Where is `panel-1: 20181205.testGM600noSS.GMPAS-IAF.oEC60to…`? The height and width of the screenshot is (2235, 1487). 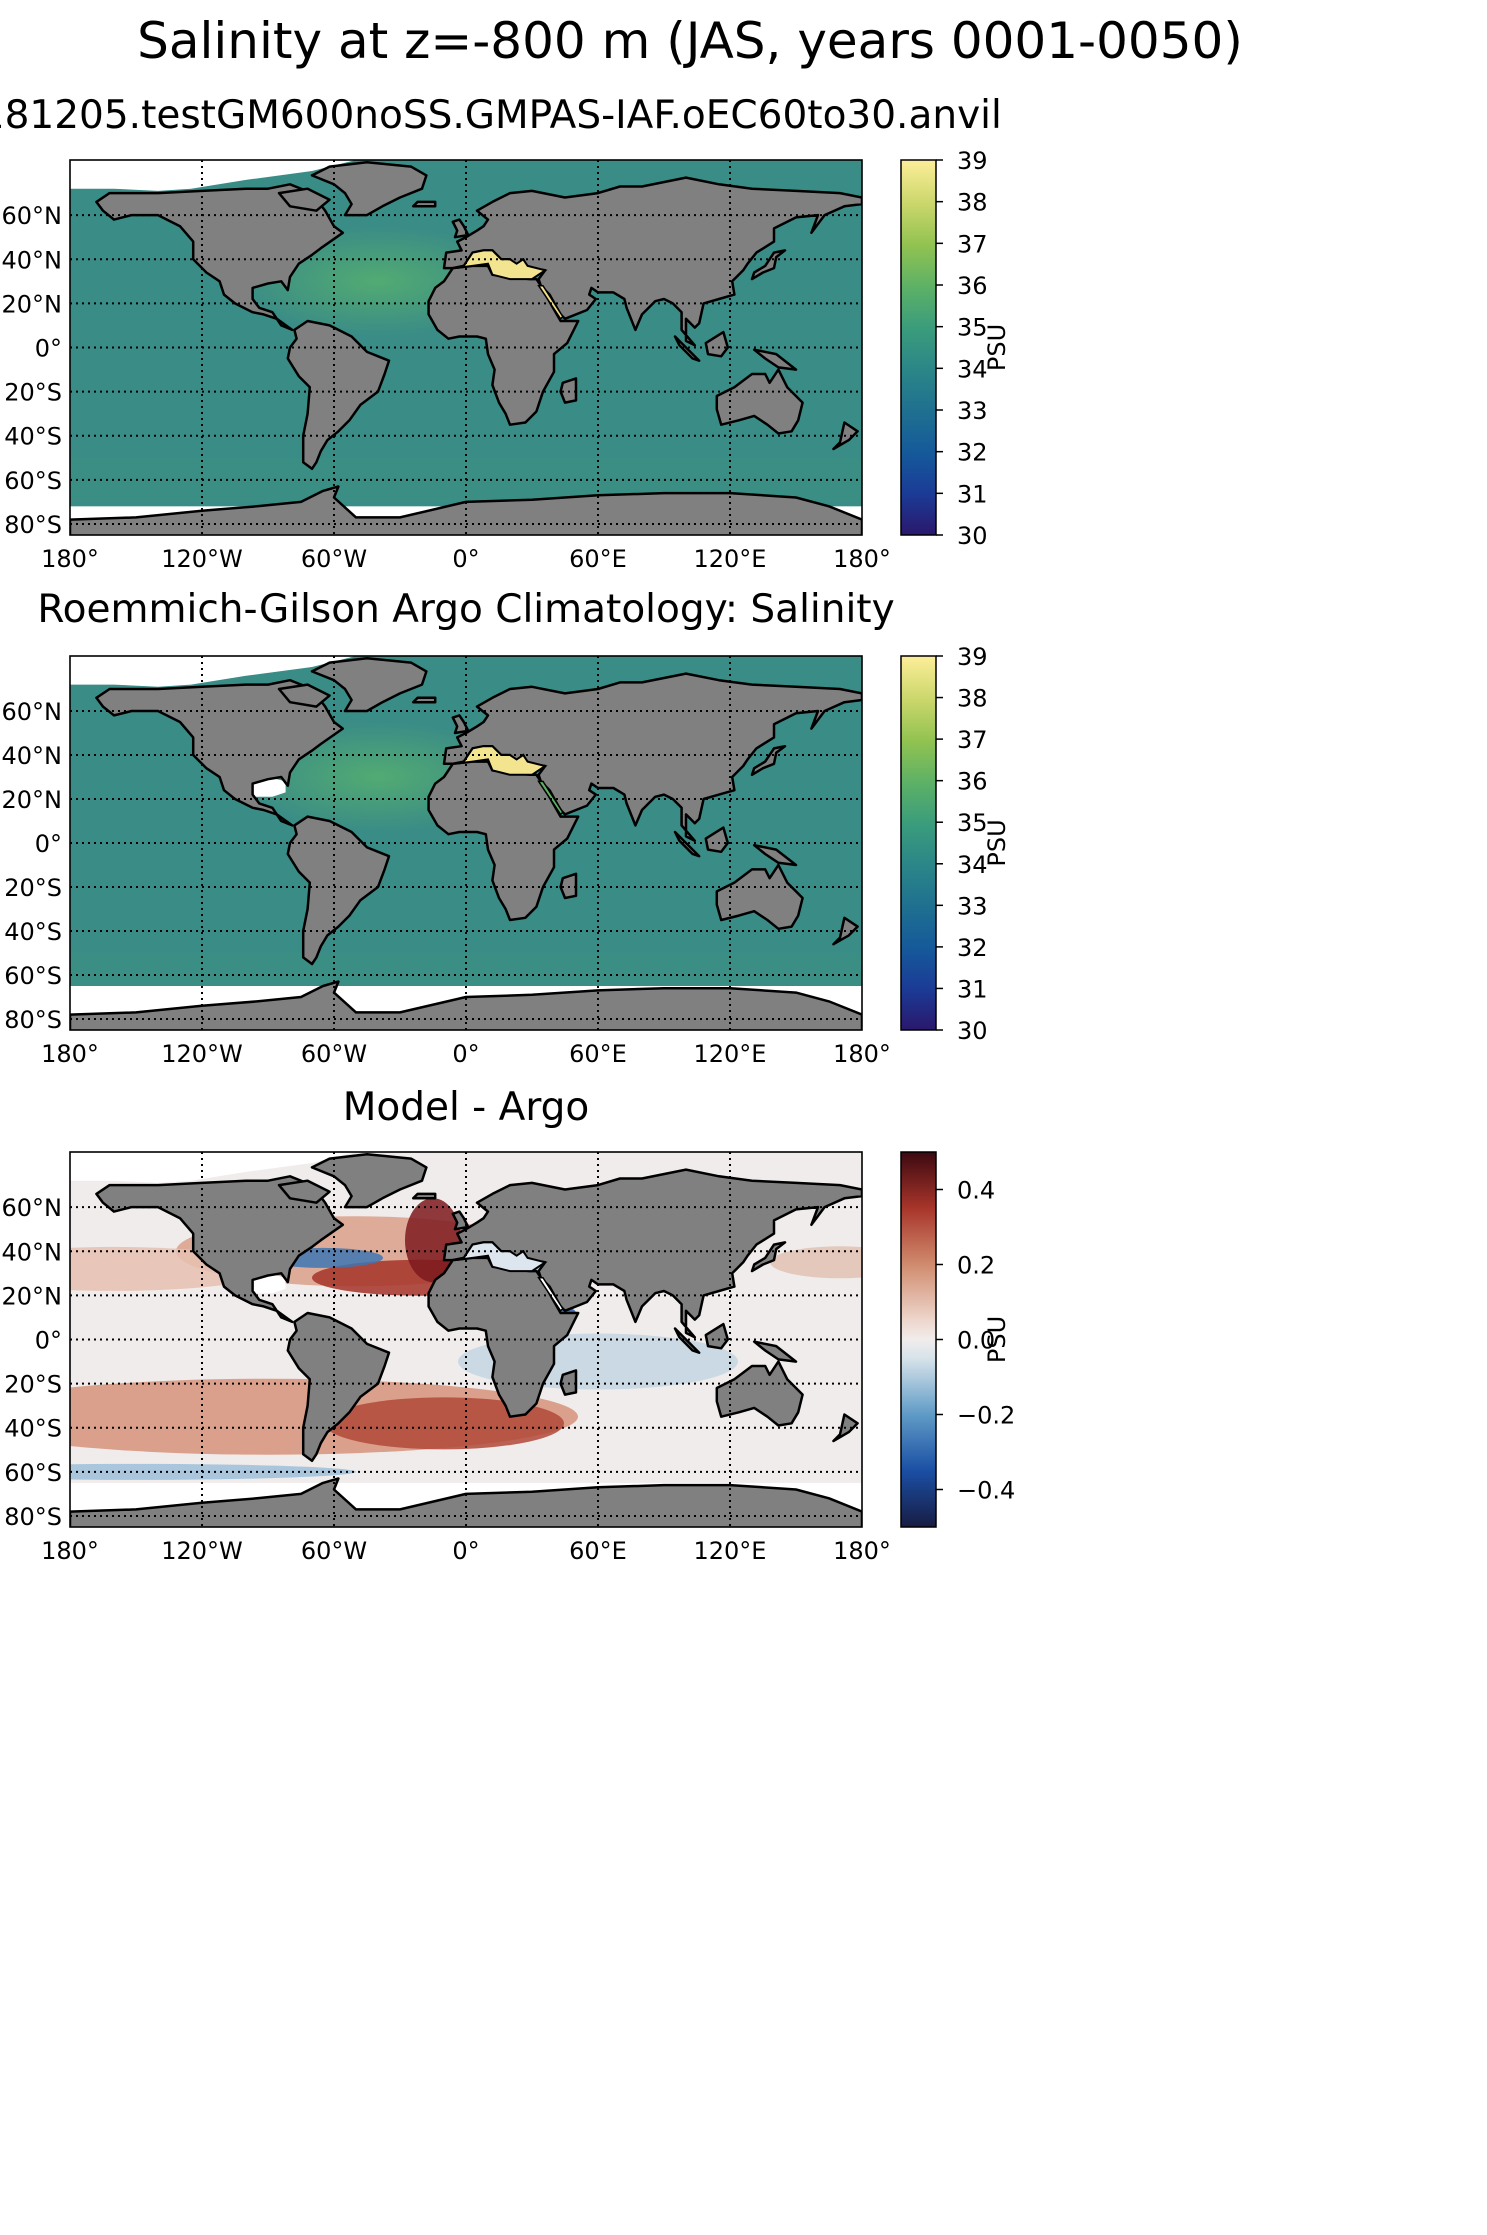 panel-1: 20181205.testGM600noSS.GMPAS-IAF.oEC60to… is located at coordinates (505, 333).